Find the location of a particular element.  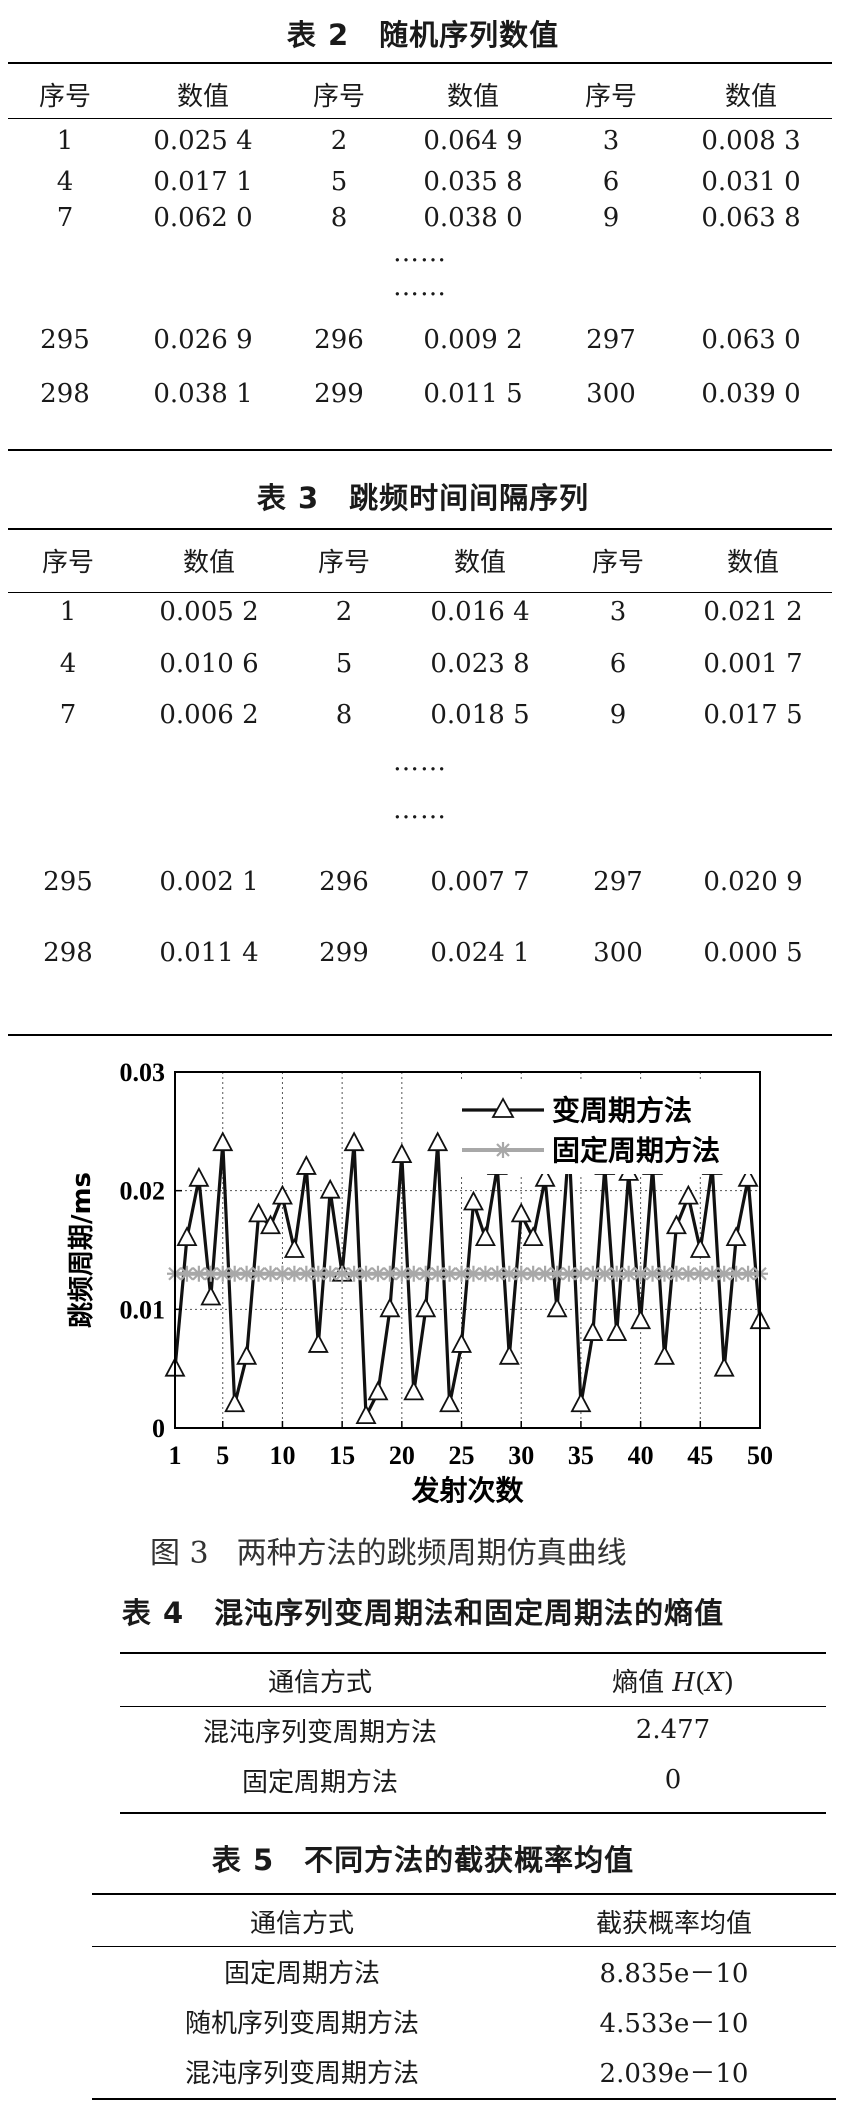

table-cell: 0.017 1 is located at coordinates (203, 182).